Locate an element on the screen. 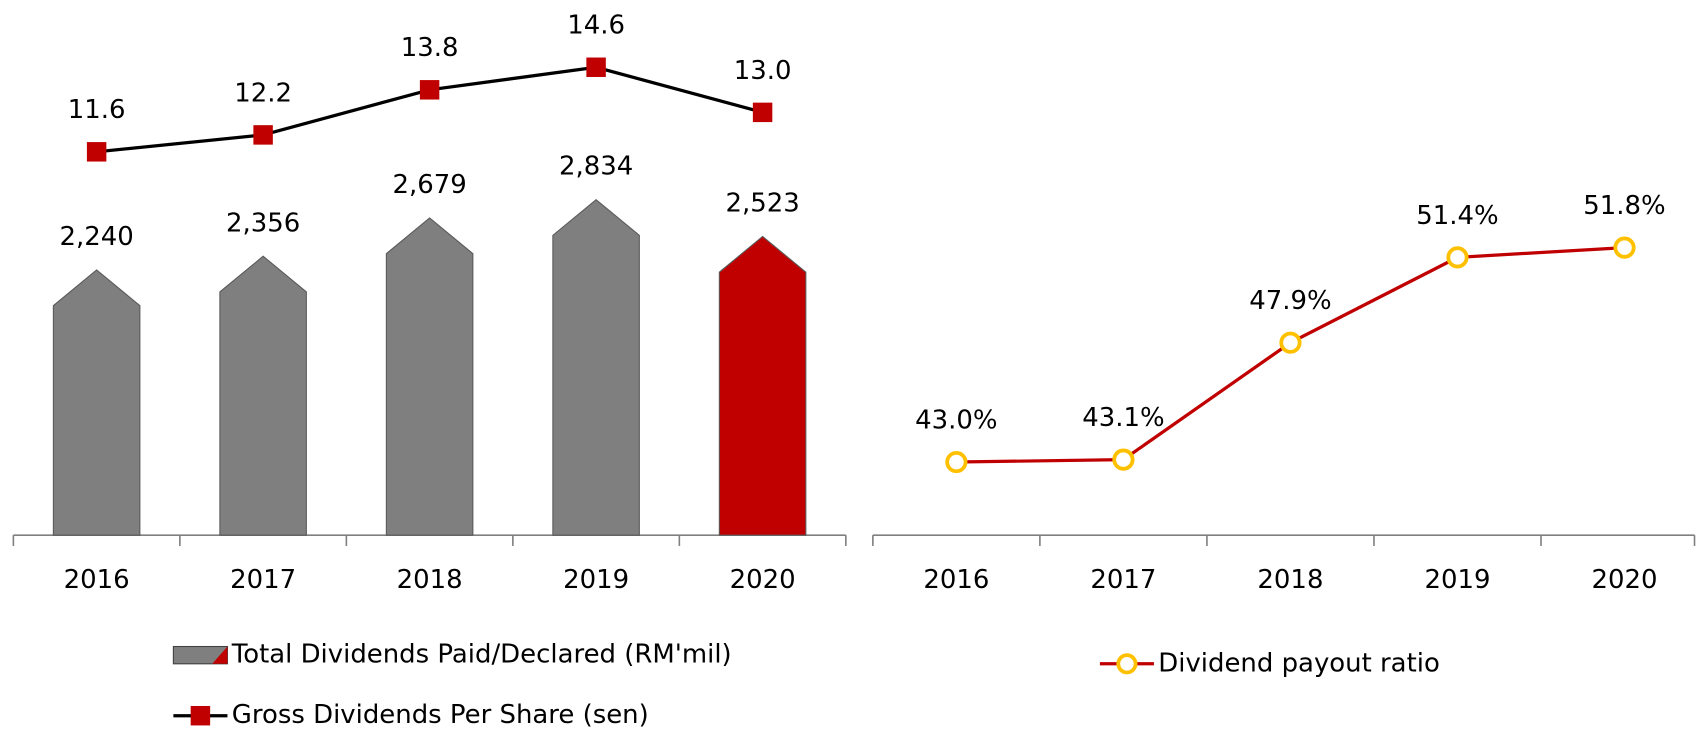 The height and width of the screenshot is (733, 1696). data-label: 11.6 is located at coordinates (97, 110).